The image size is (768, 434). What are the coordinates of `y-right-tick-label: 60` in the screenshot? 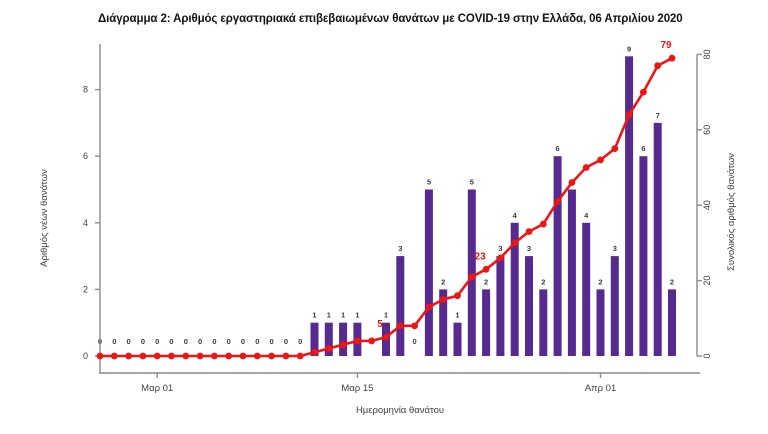 It's located at (707, 130).